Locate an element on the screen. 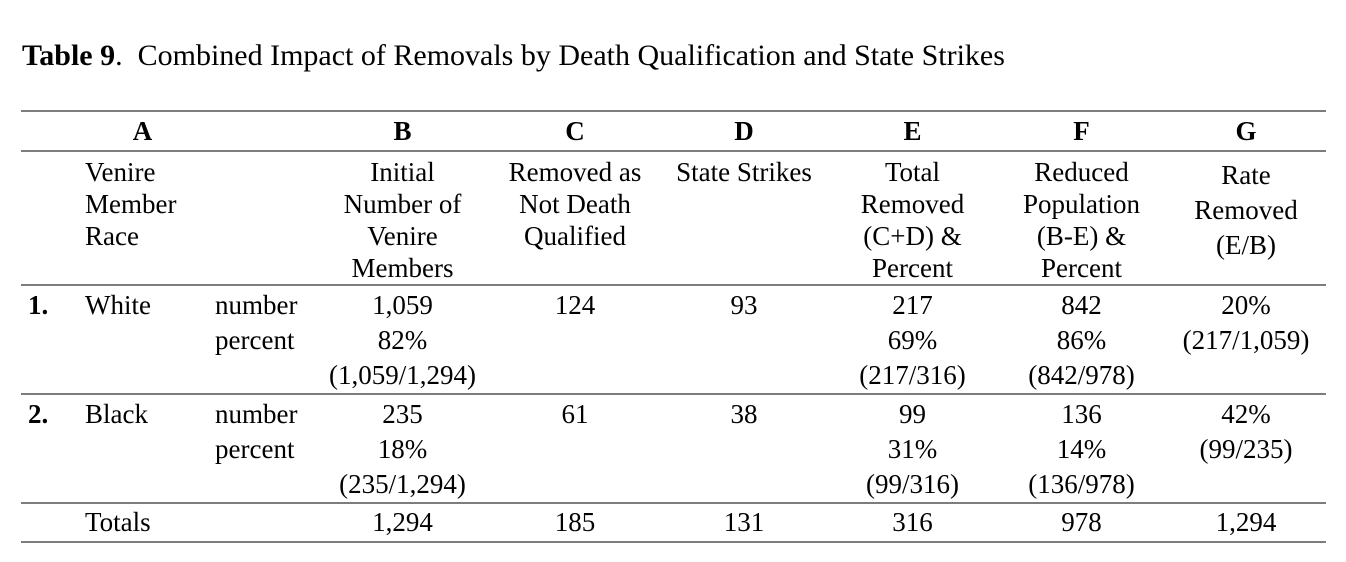 Image resolution: width=1346 pixels, height=562 pixels. header-total-removed: Total Removed (C+D) & Percent is located at coordinates (912, 217).